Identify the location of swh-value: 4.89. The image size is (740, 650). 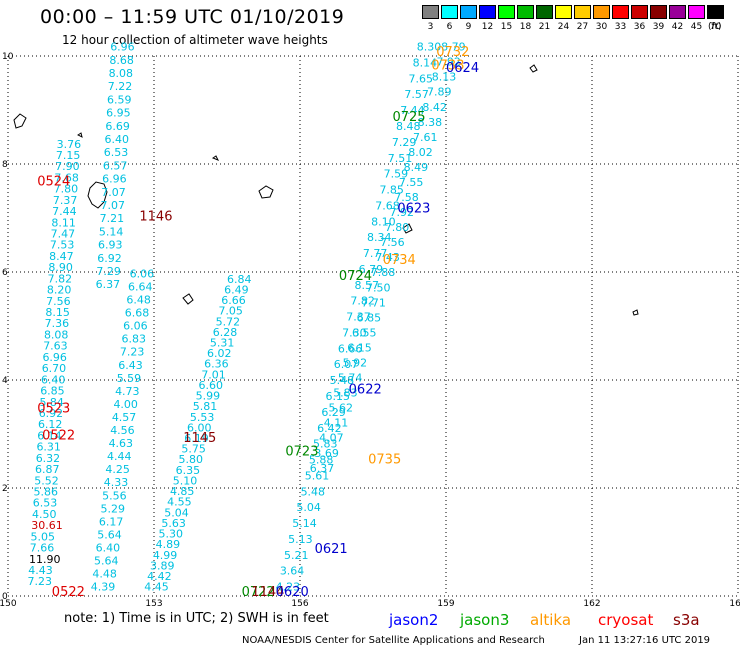
(168, 544).